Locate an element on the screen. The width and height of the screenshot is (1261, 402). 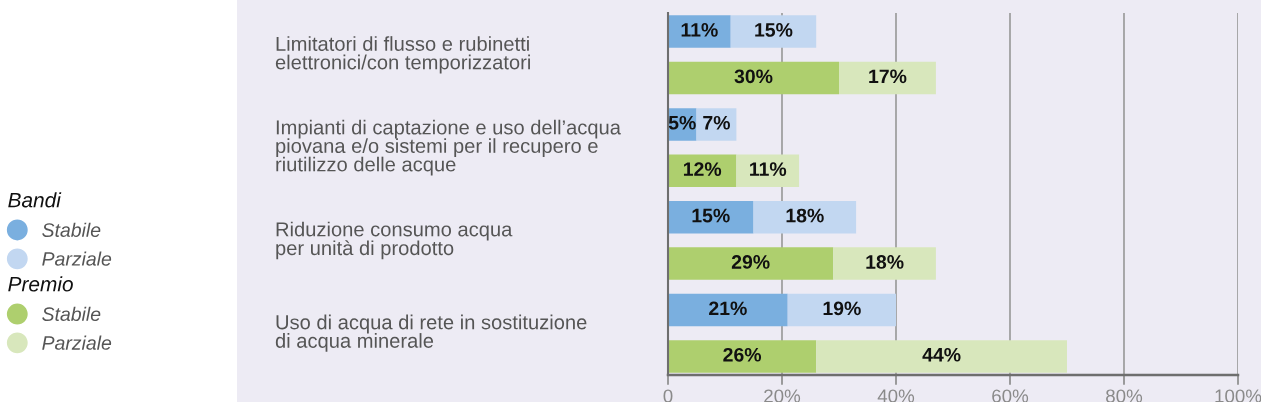
data-label: 29% is located at coordinates (750, 262).